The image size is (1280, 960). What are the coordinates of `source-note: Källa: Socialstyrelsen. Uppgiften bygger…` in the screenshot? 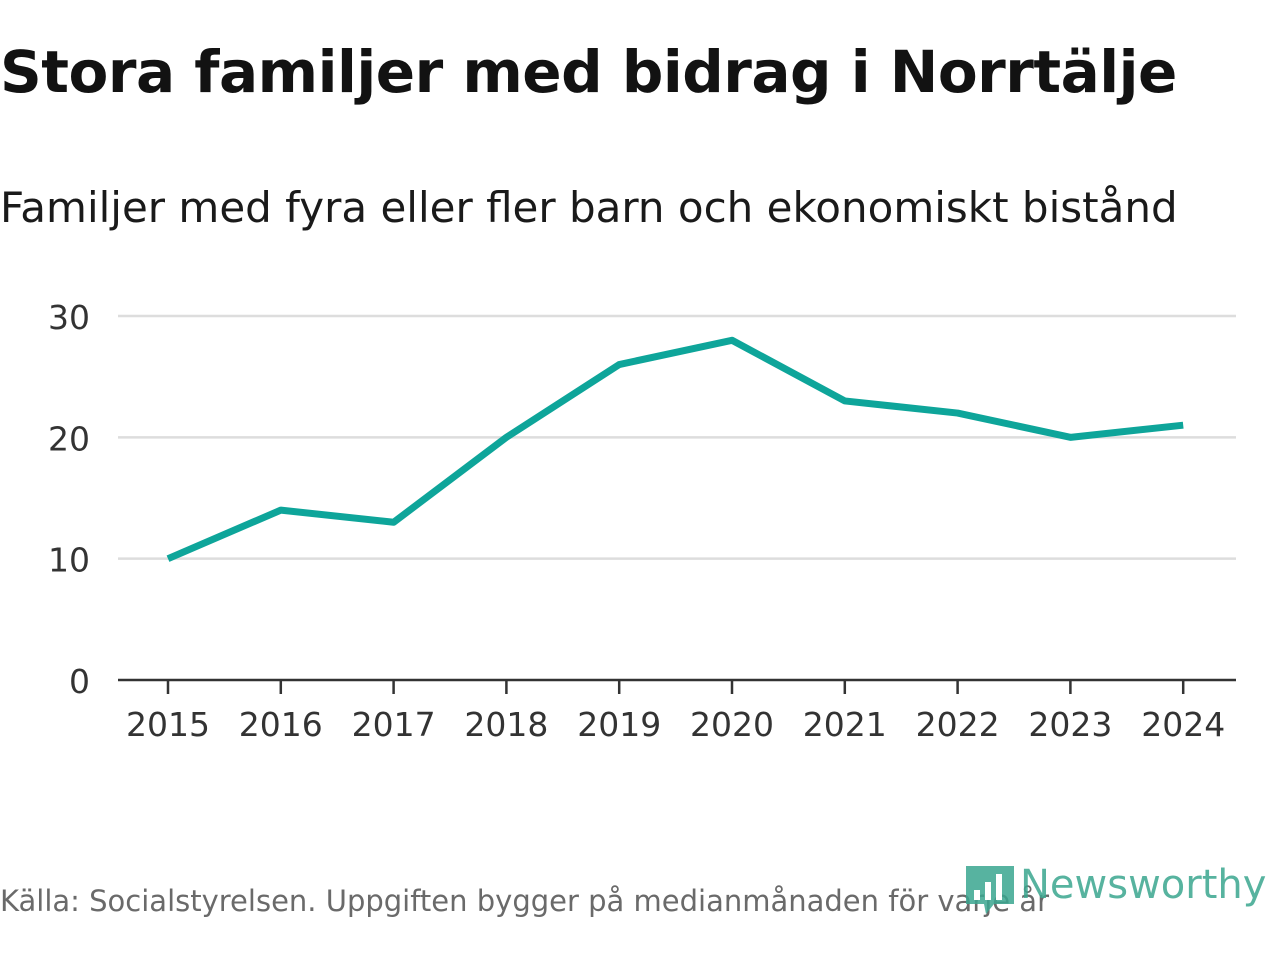 It's located at (524, 901).